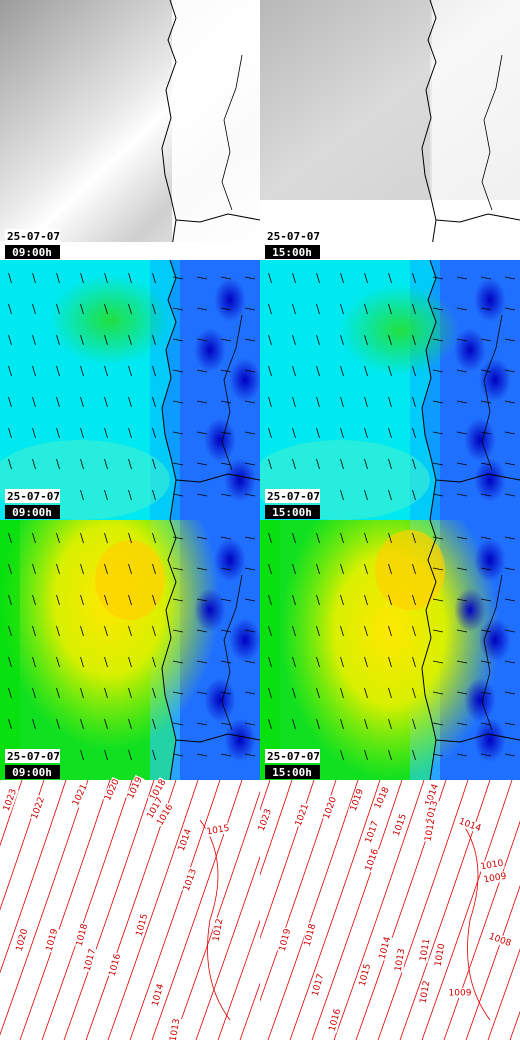  What do you see at coordinates (130, 251) in the screenshot?
I see `label-band` at bounding box center [130, 251].